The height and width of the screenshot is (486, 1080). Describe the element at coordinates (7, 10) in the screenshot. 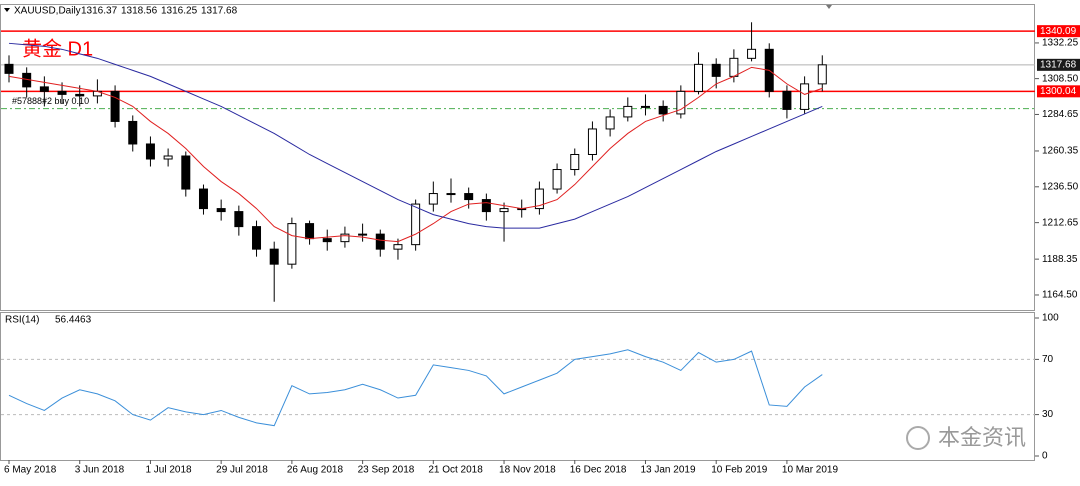

I see `menu-arrow` at that location.